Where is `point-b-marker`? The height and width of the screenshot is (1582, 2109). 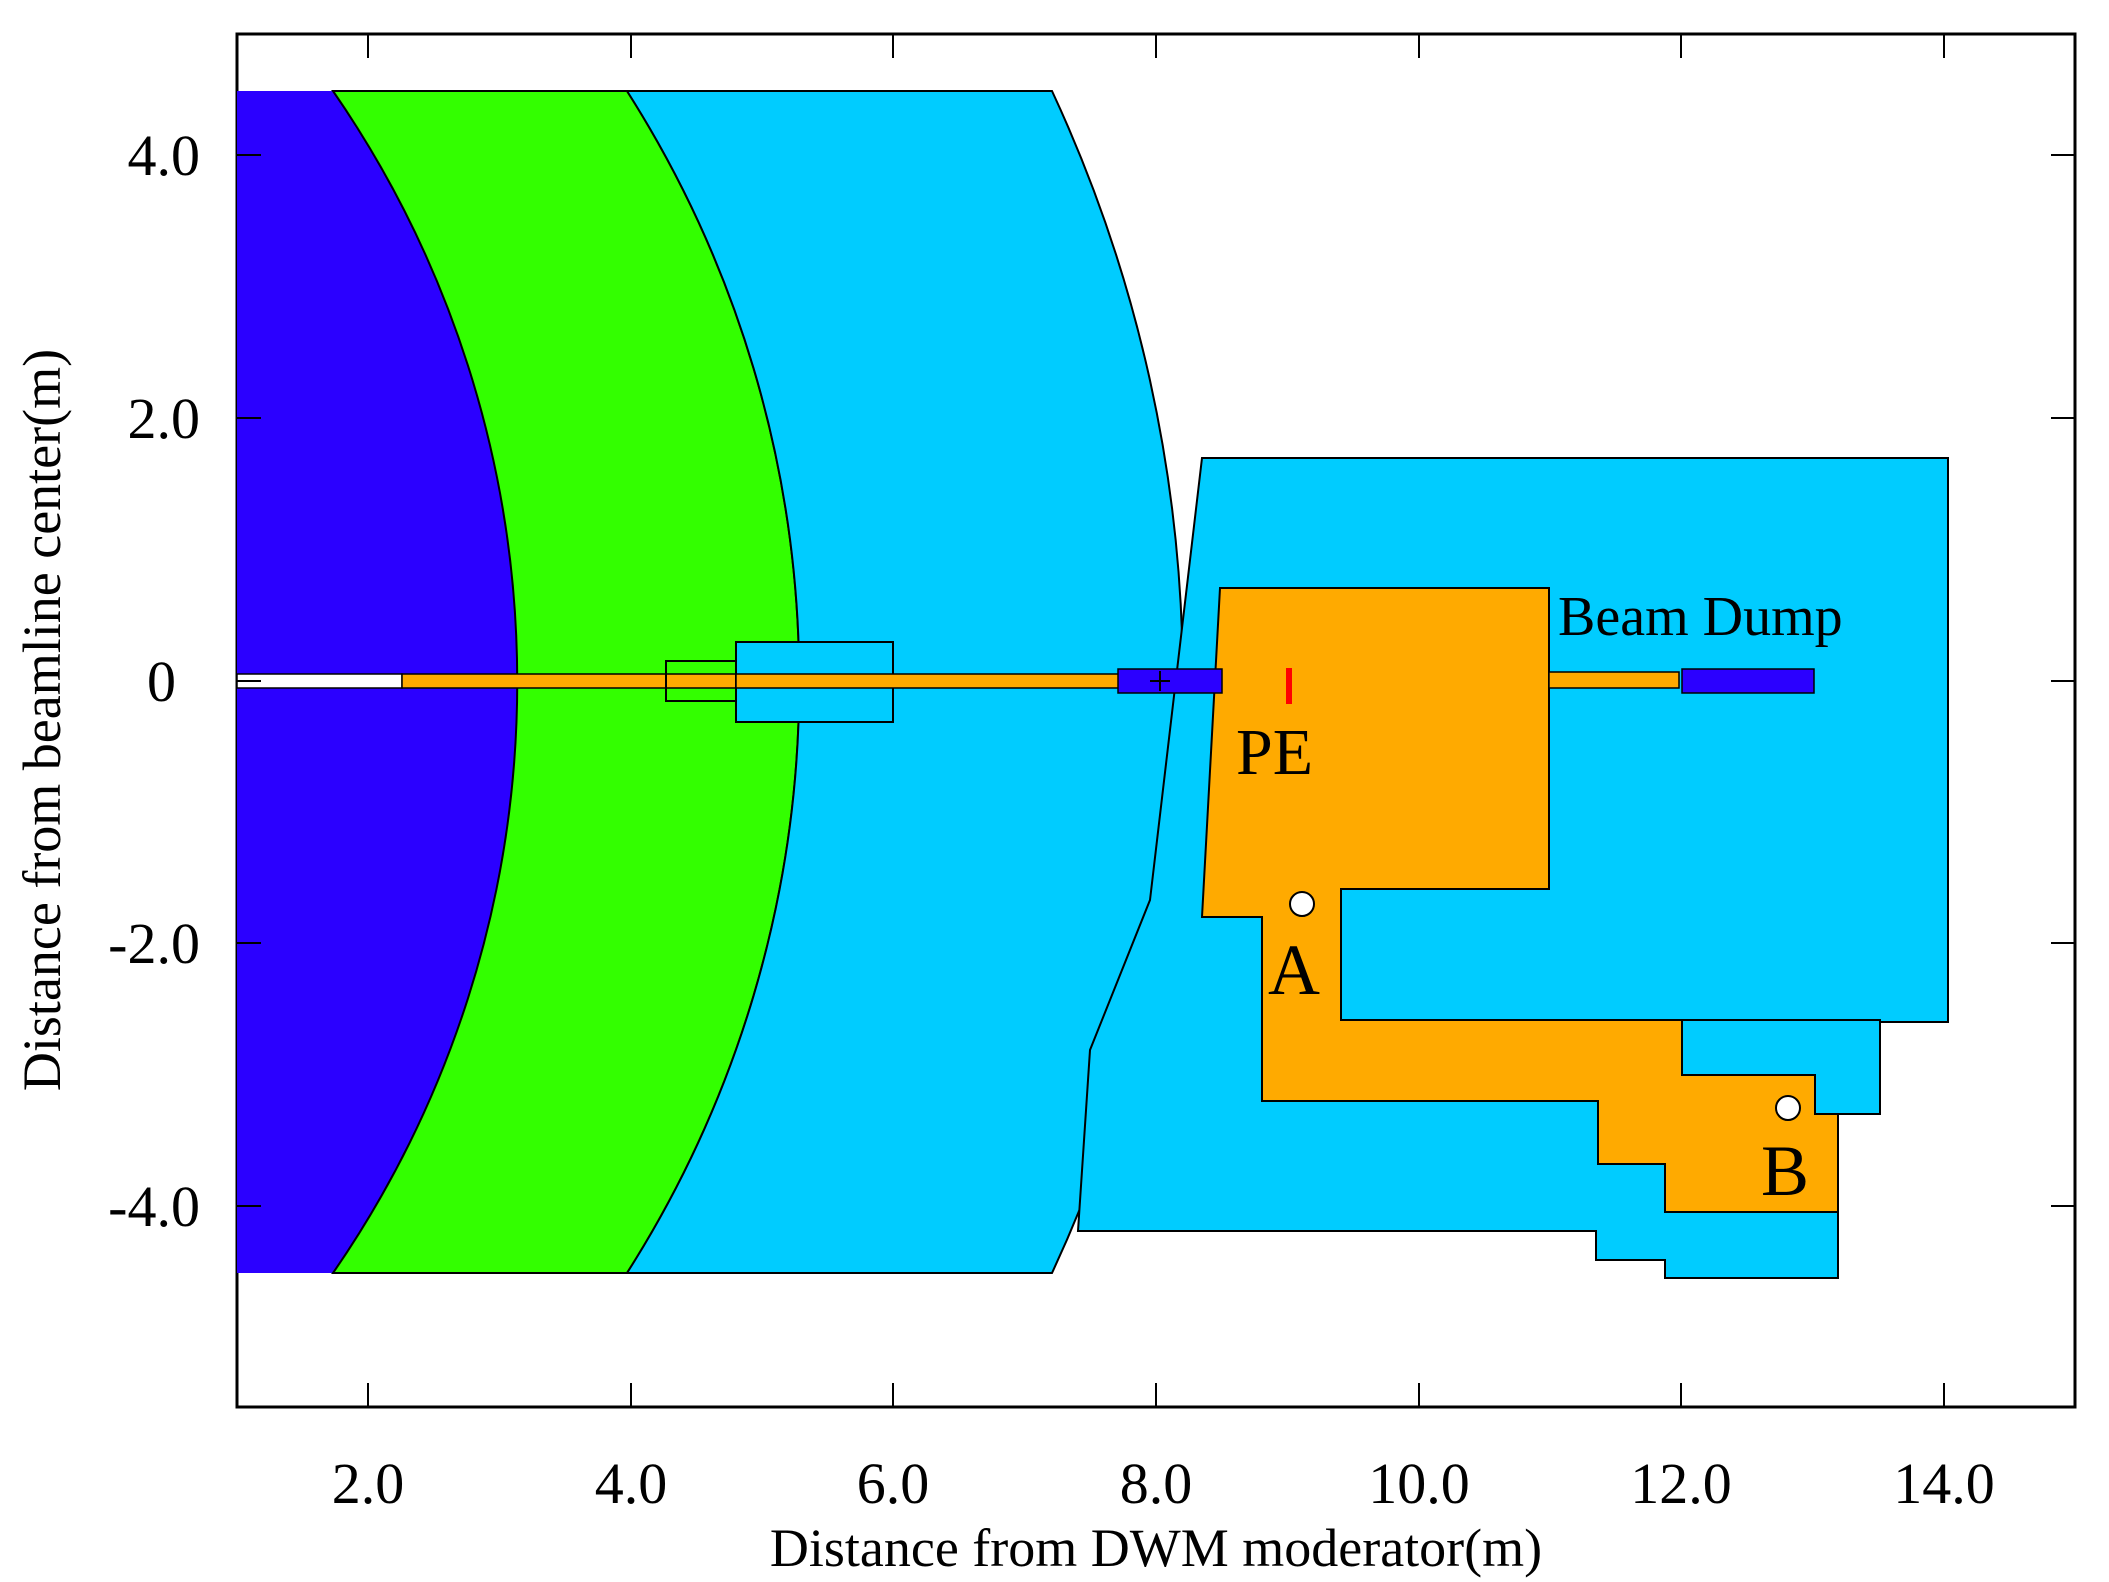 point-b-marker is located at coordinates (1788, 1108).